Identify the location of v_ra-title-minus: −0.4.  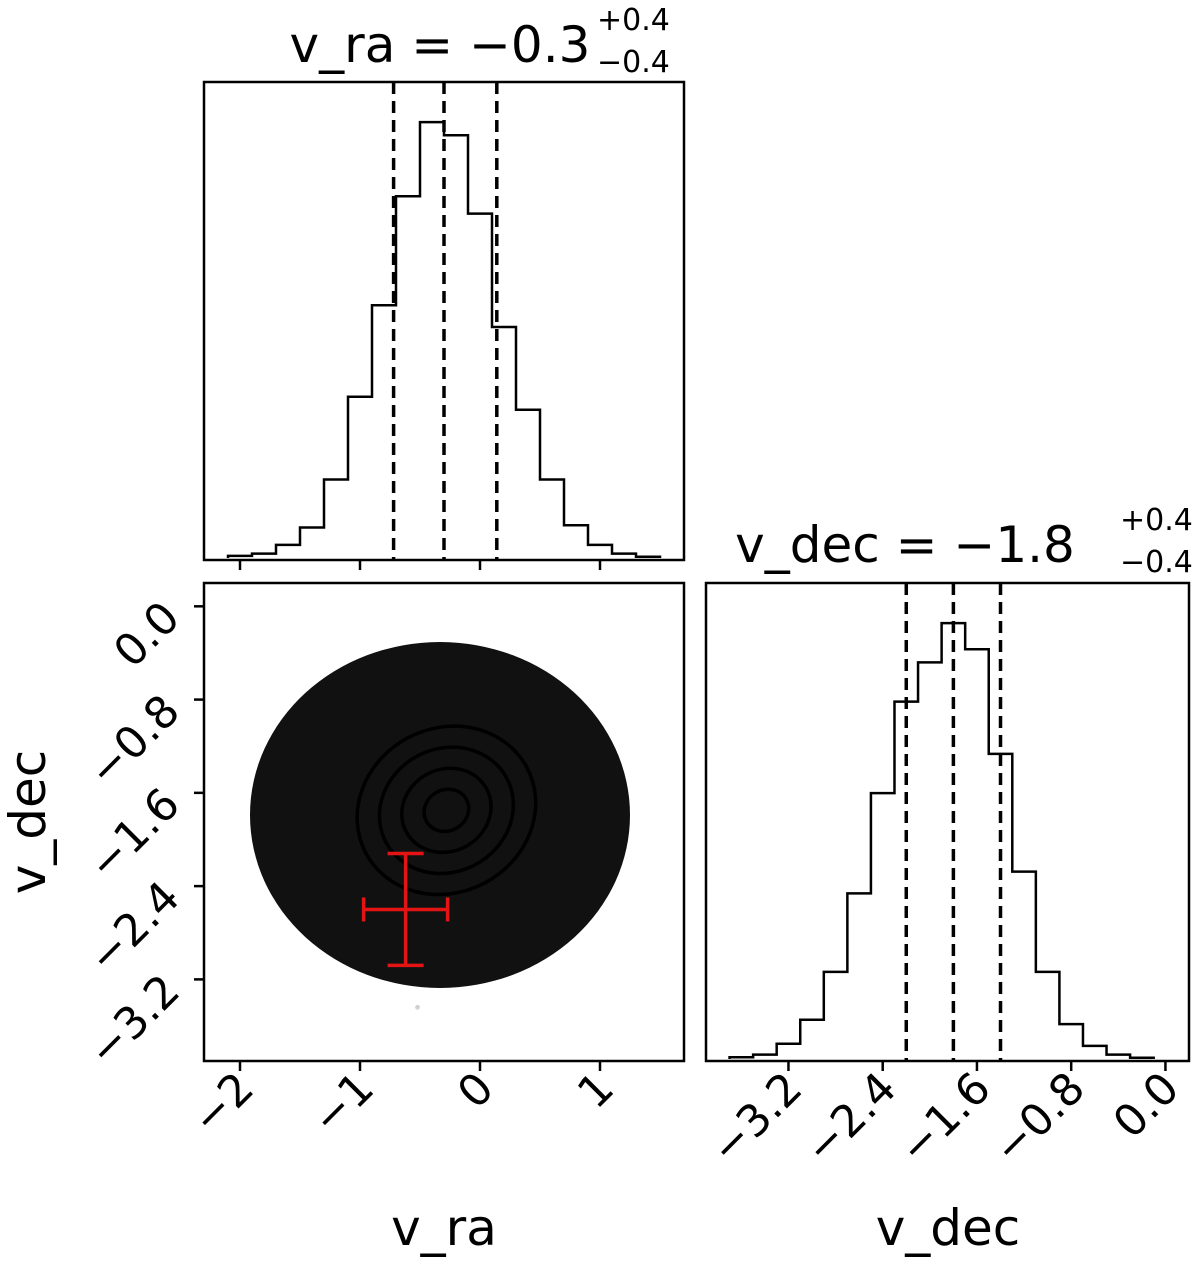
(633, 62).